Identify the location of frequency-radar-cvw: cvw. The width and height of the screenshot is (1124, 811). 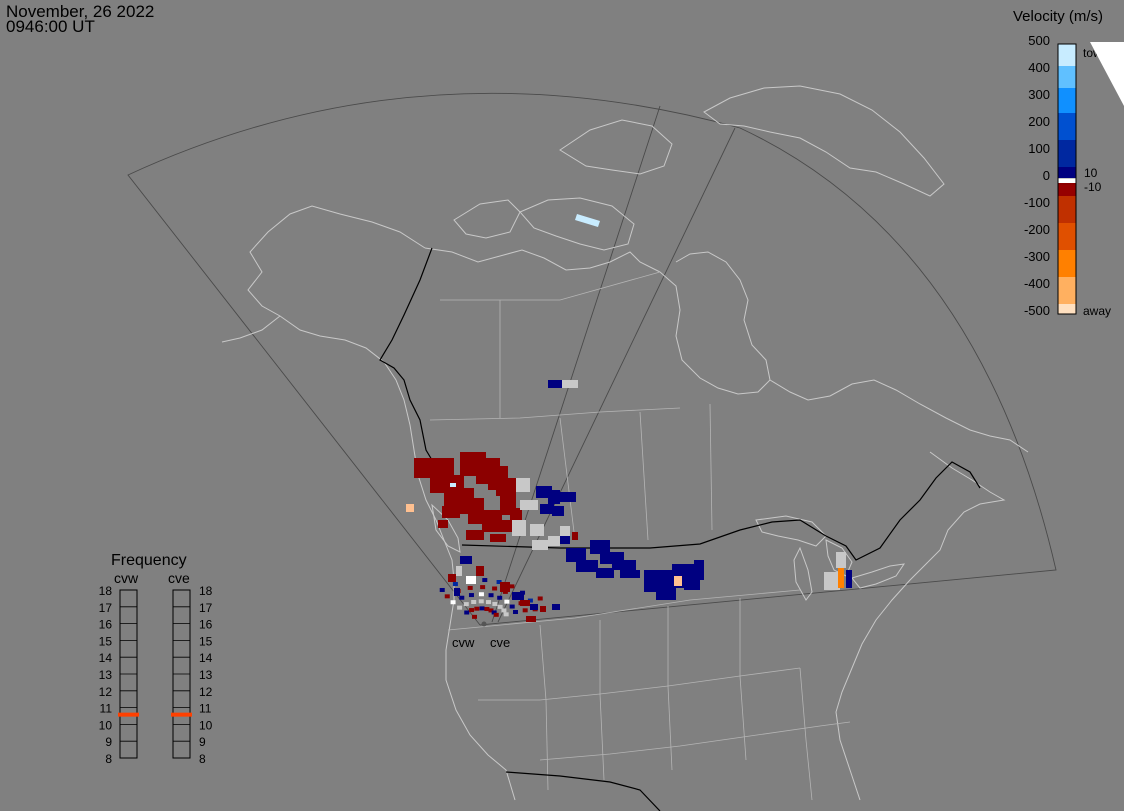
(126, 578).